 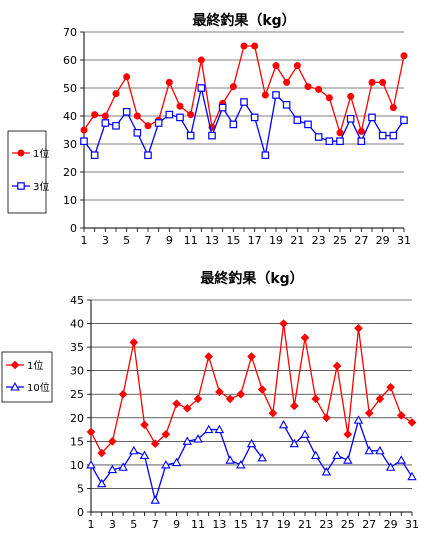 What do you see at coordinates (369, 524) in the screenshot?
I see `x-tick-label: 27` at bounding box center [369, 524].